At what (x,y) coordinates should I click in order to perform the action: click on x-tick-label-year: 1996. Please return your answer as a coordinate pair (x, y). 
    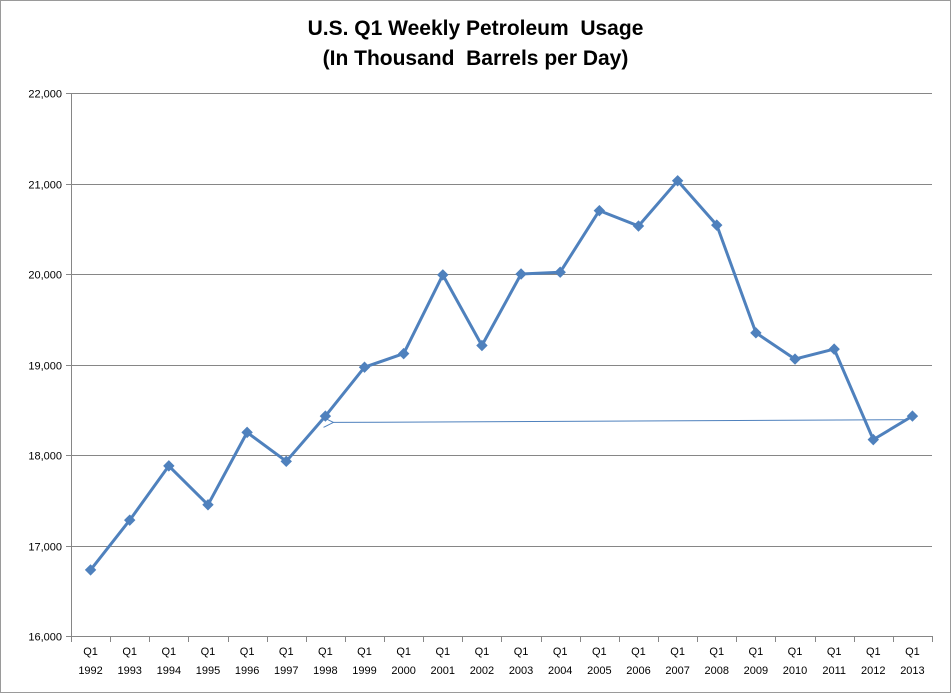
    Looking at the image, I should click on (247, 671).